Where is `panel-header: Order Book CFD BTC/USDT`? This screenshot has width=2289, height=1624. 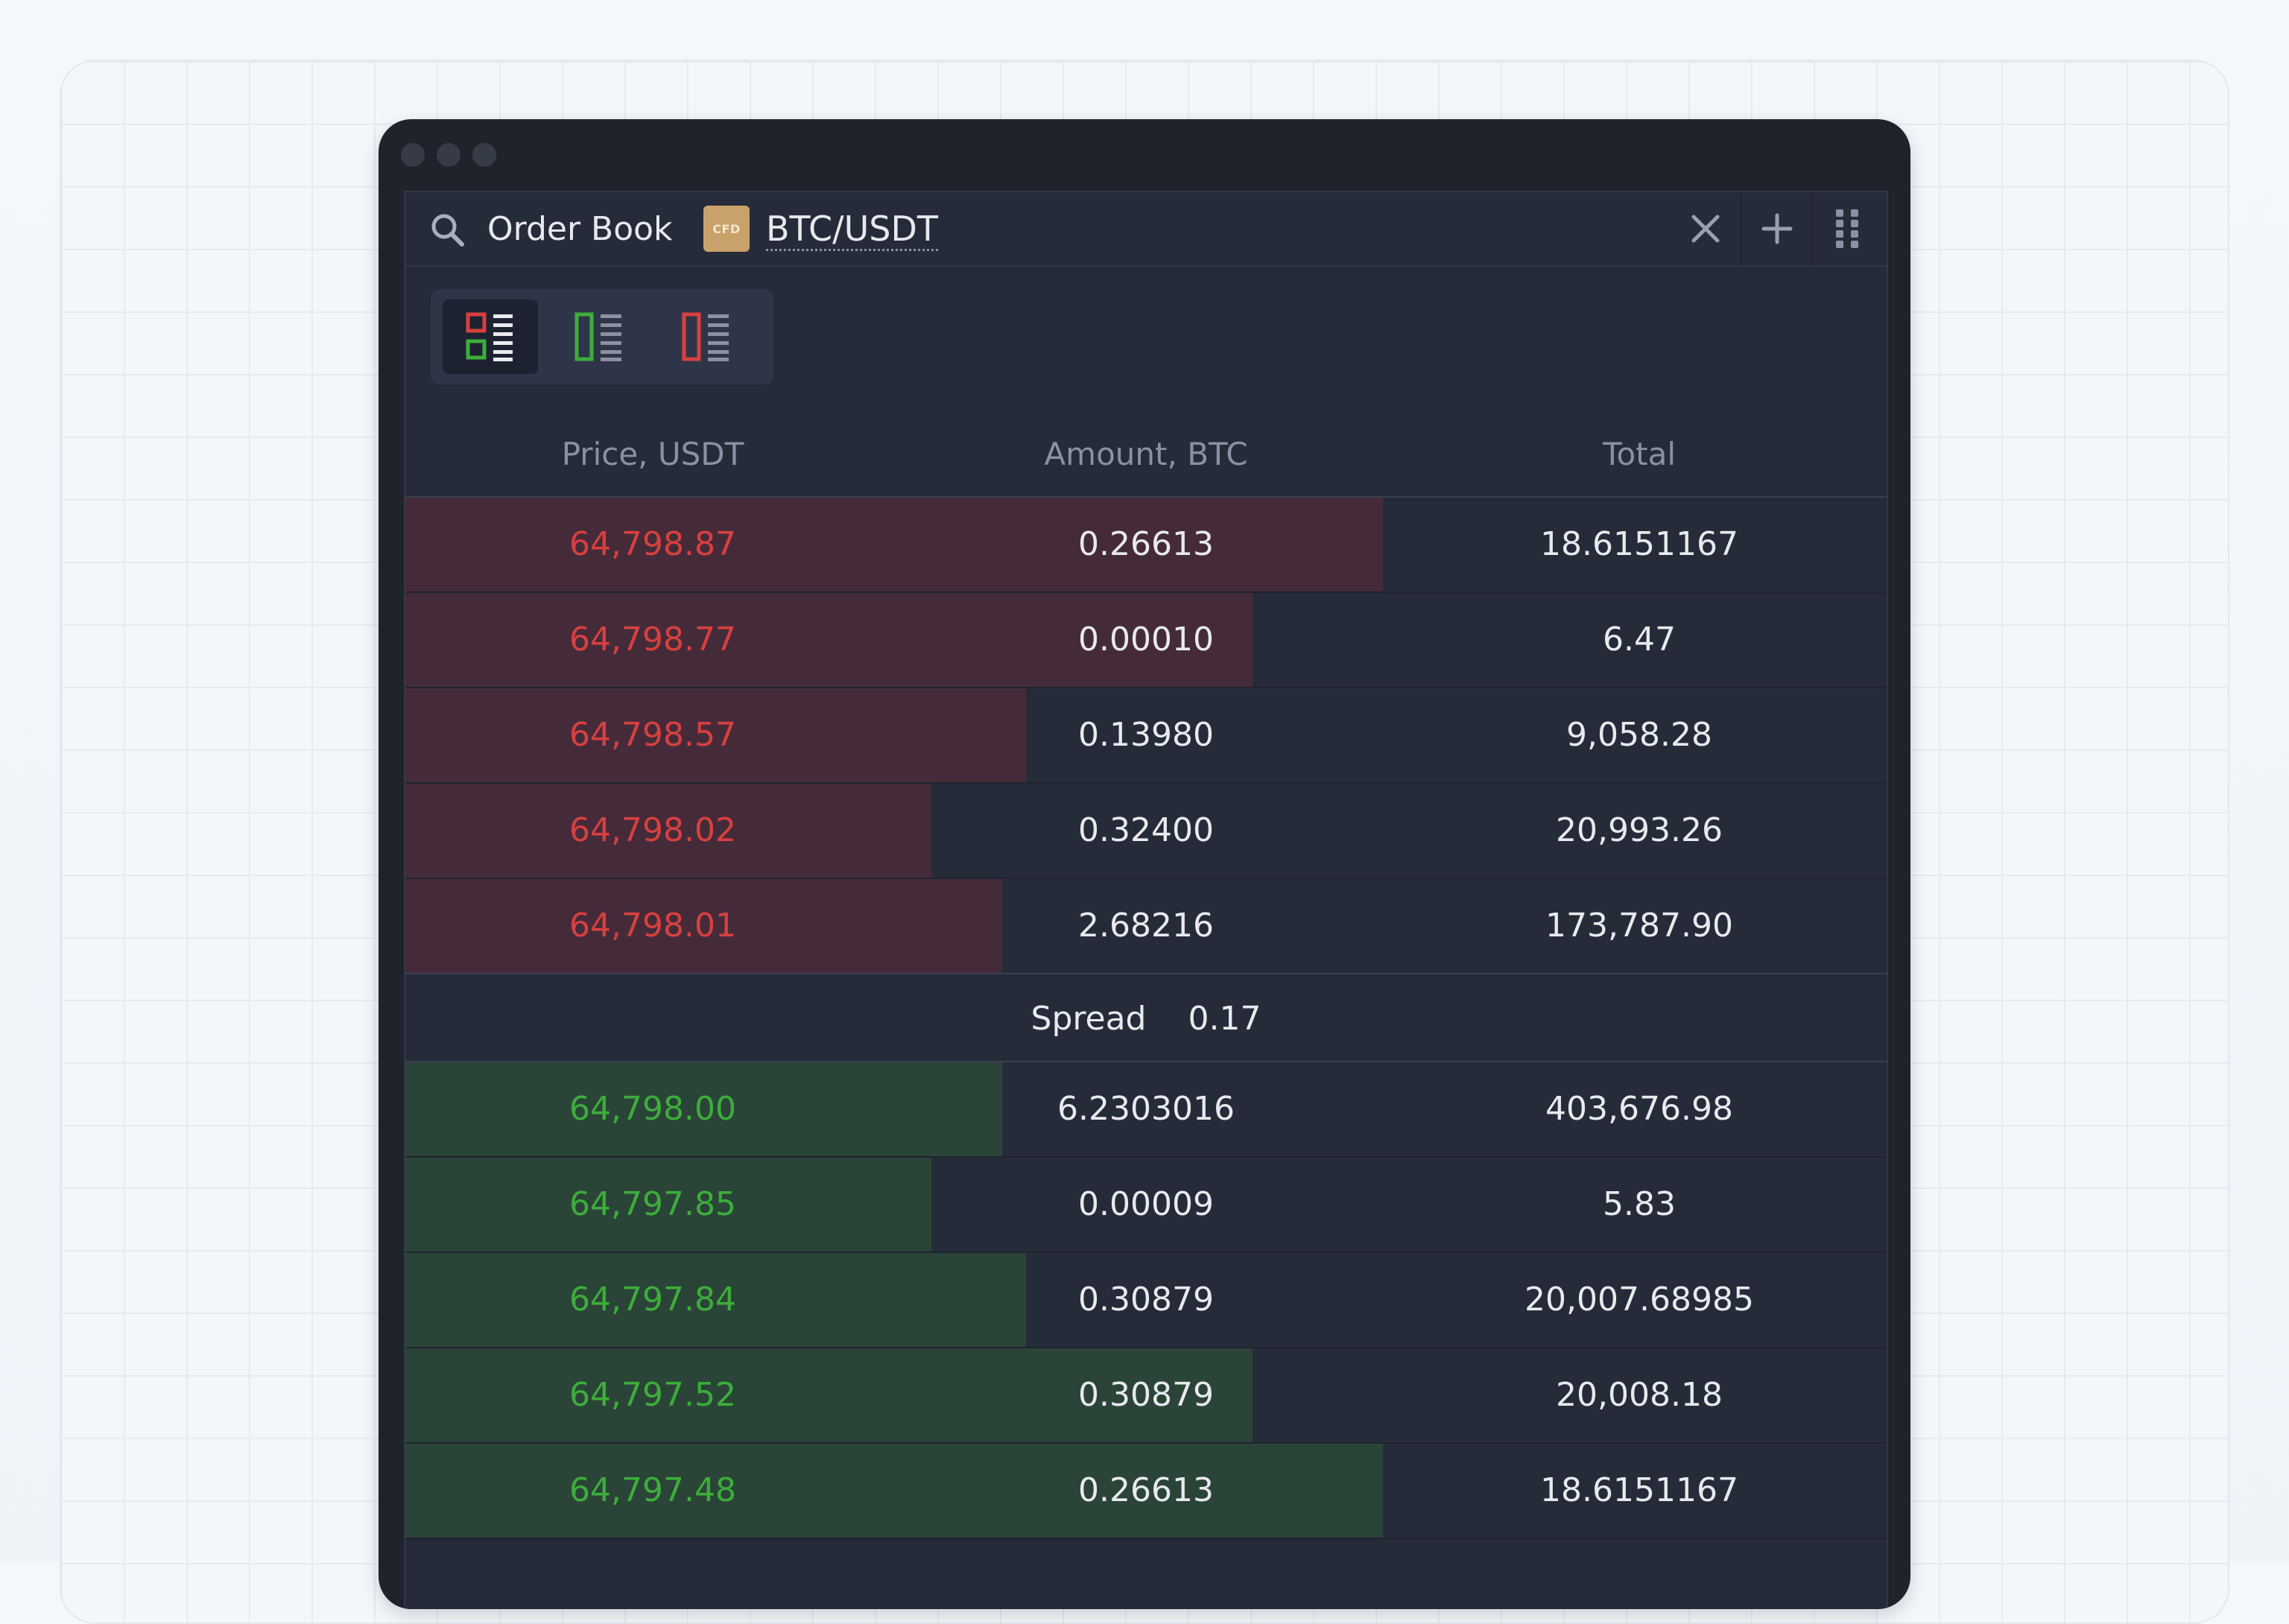
panel-header: Order Book CFD BTC/USDT is located at coordinates (1146, 229).